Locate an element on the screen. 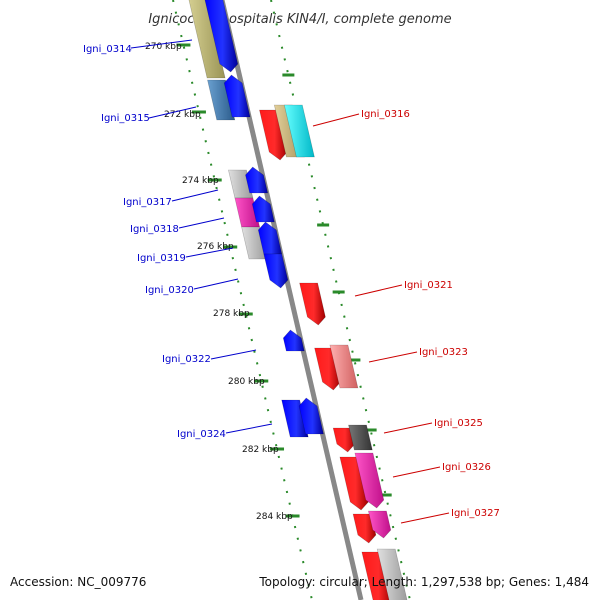  gene-label-right: Igni_0321 is located at coordinates (428, 285).